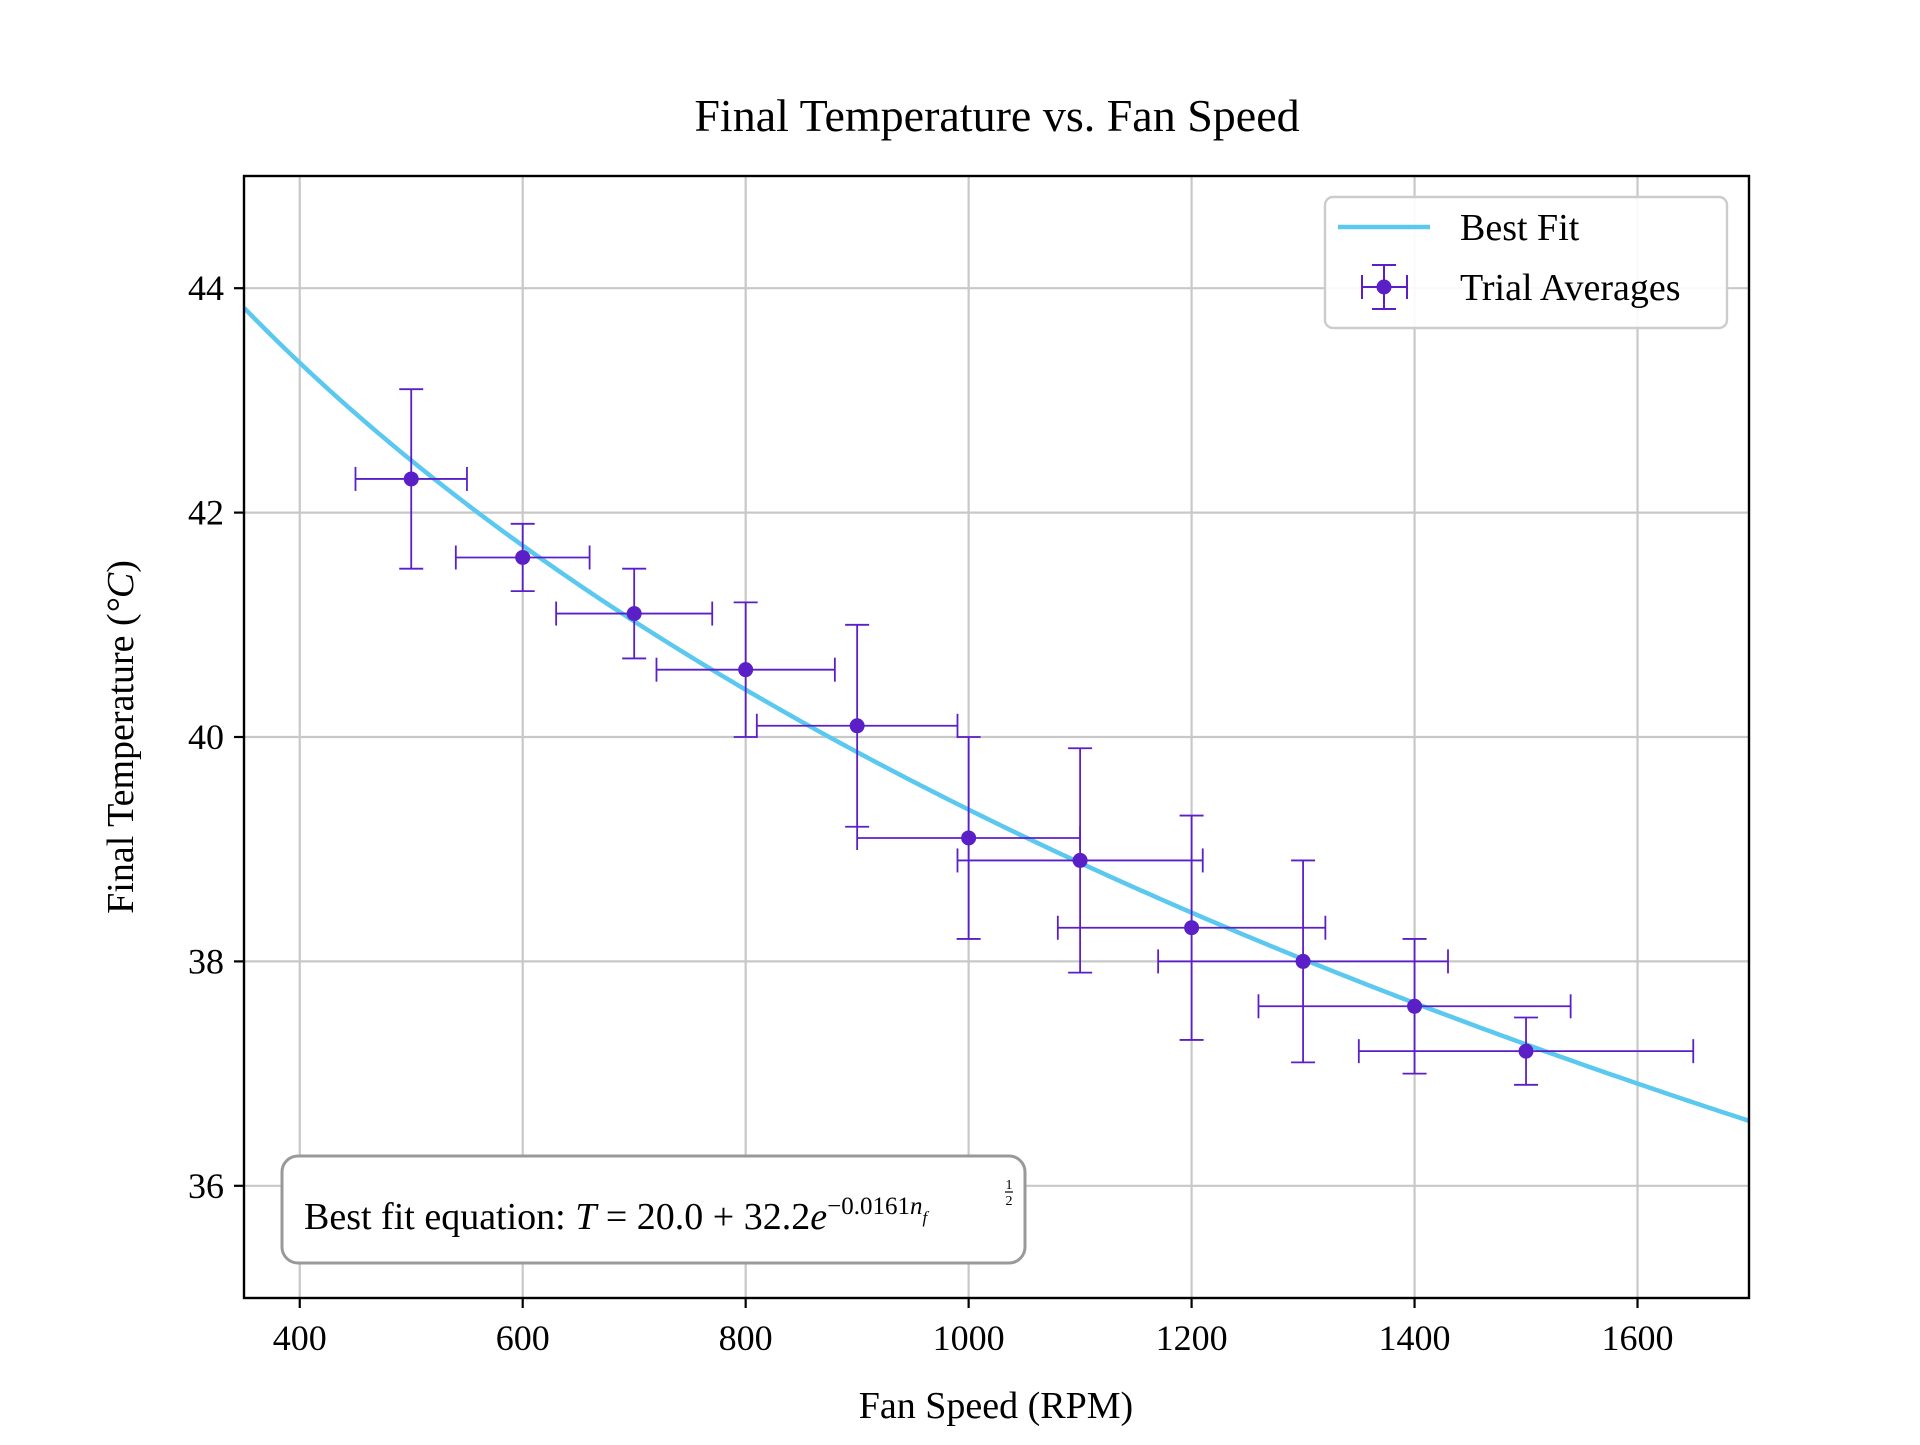 This screenshot has width=1920, height=1445. What do you see at coordinates (523, 1338) in the screenshot?
I see `x-tick-label: 600` at bounding box center [523, 1338].